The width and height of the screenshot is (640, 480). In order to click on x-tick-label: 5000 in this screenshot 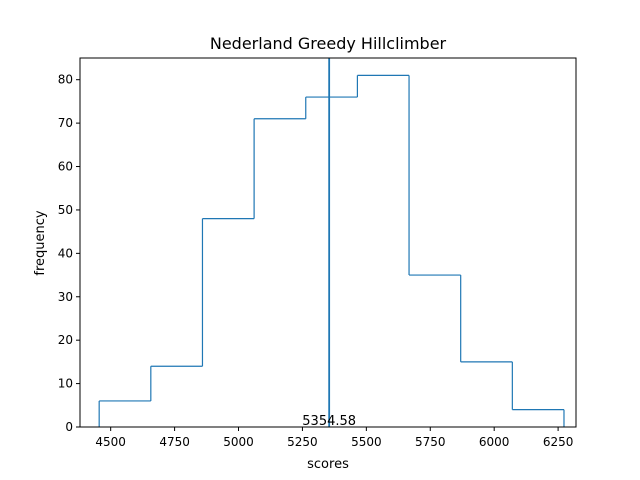, I will do `click(238, 442)`.